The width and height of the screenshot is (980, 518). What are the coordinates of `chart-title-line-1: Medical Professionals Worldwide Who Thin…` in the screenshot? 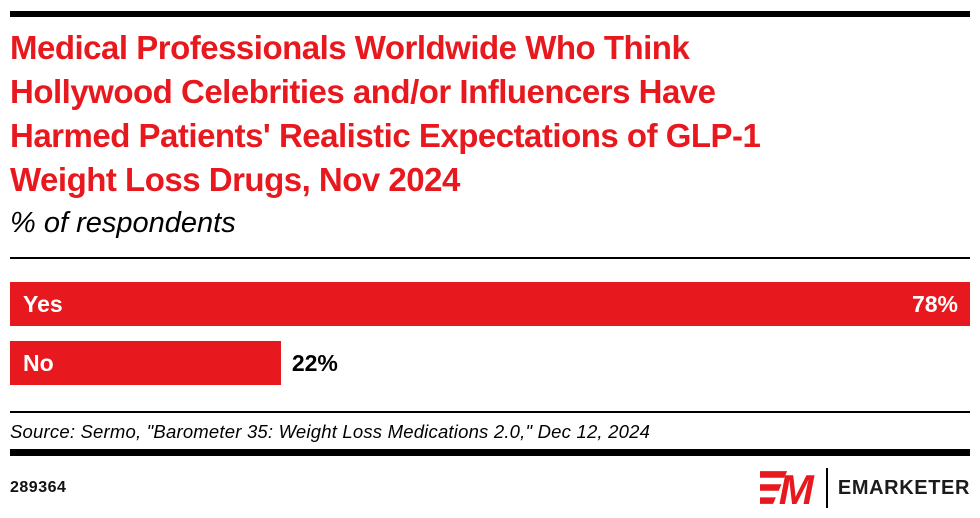 It's located at (350, 47).